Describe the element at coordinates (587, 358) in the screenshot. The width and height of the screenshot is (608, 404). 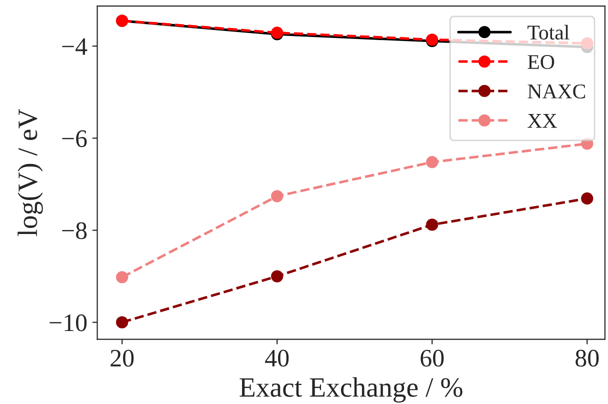
I see `x-tick-label: 80` at that location.